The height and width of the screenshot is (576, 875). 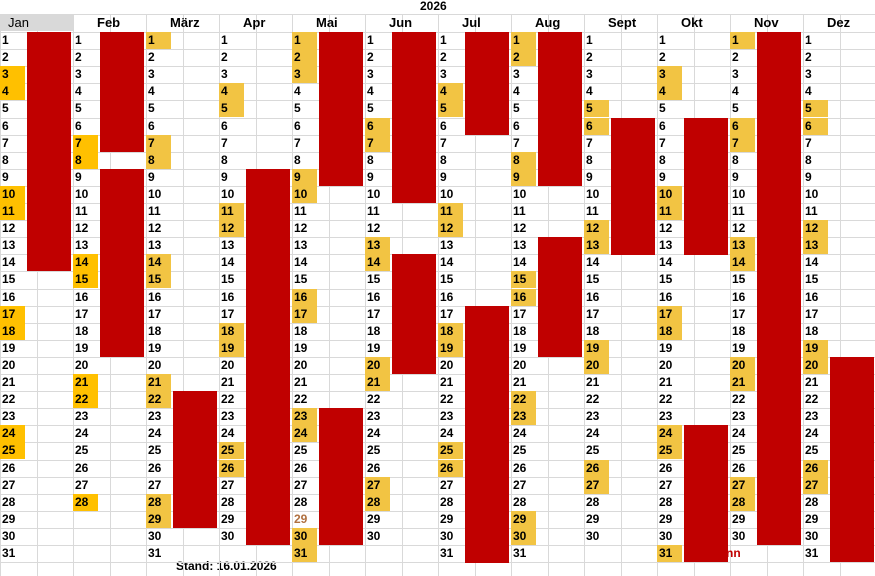 I want to click on day-cell: 4, so click(x=589, y=91).